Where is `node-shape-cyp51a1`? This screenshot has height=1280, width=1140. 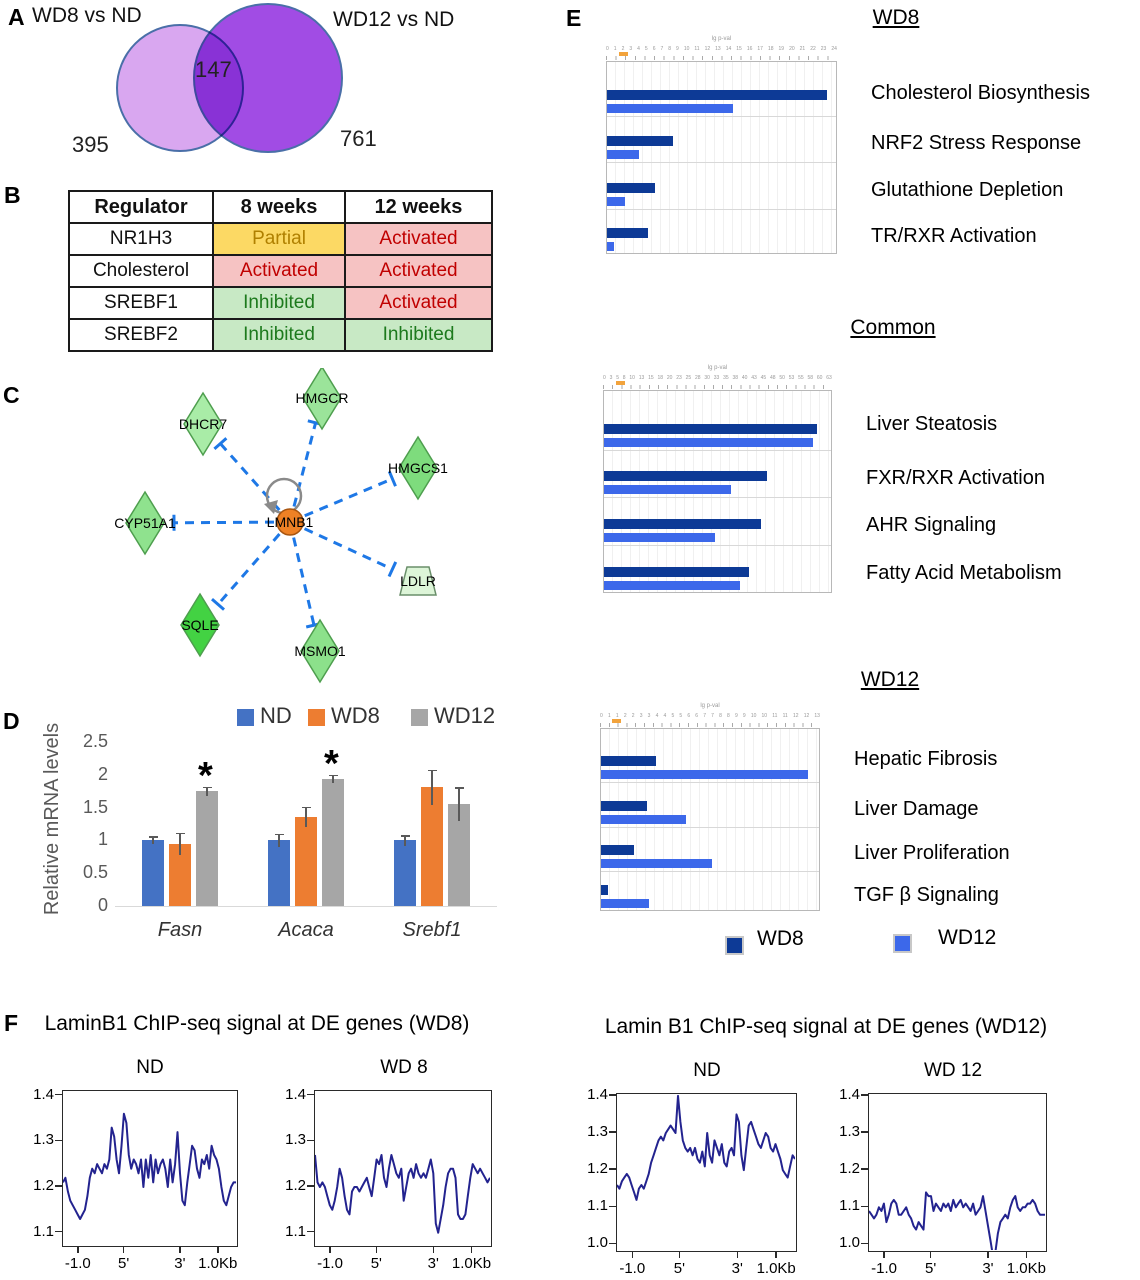 node-shape-cyp51a1 is located at coordinates (145, 523).